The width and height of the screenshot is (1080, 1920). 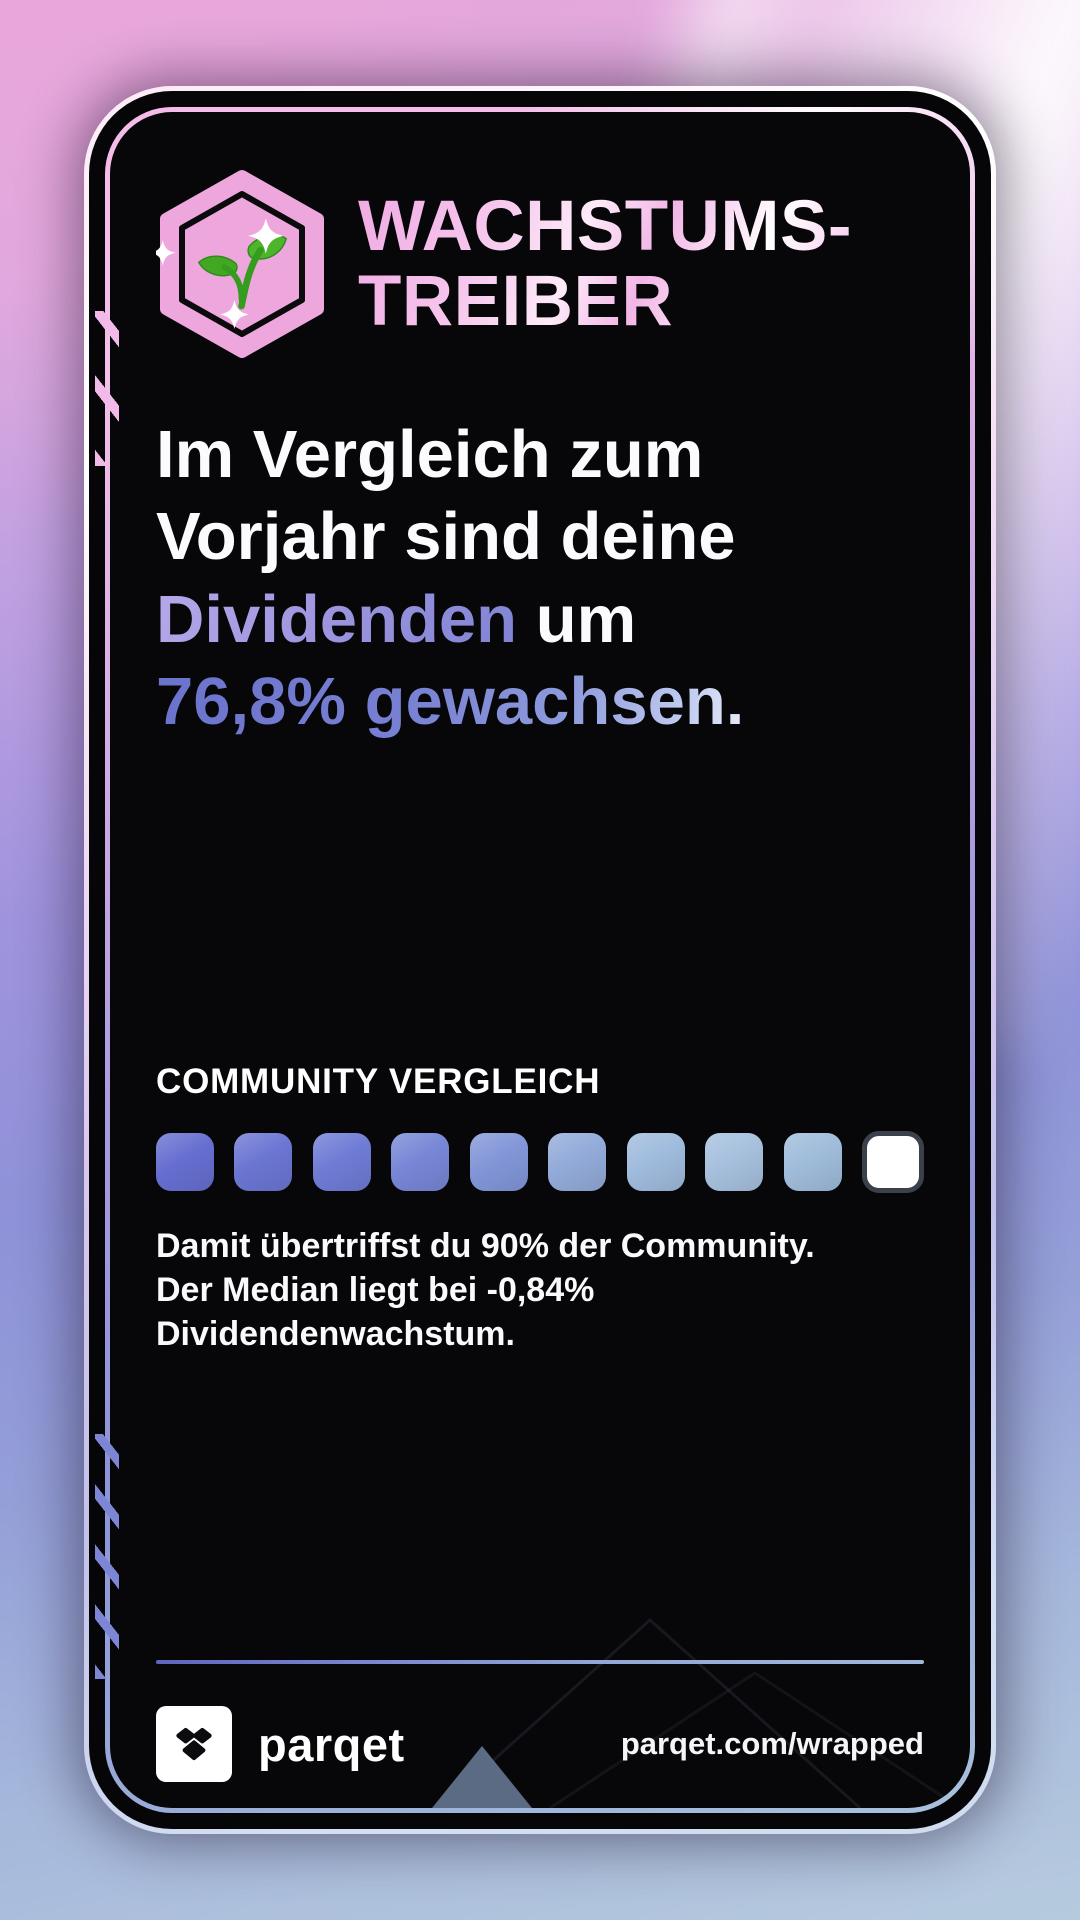 What do you see at coordinates (331, 1744) in the screenshot?
I see `brand-wordmark: parqet` at bounding box center [331, 1744].